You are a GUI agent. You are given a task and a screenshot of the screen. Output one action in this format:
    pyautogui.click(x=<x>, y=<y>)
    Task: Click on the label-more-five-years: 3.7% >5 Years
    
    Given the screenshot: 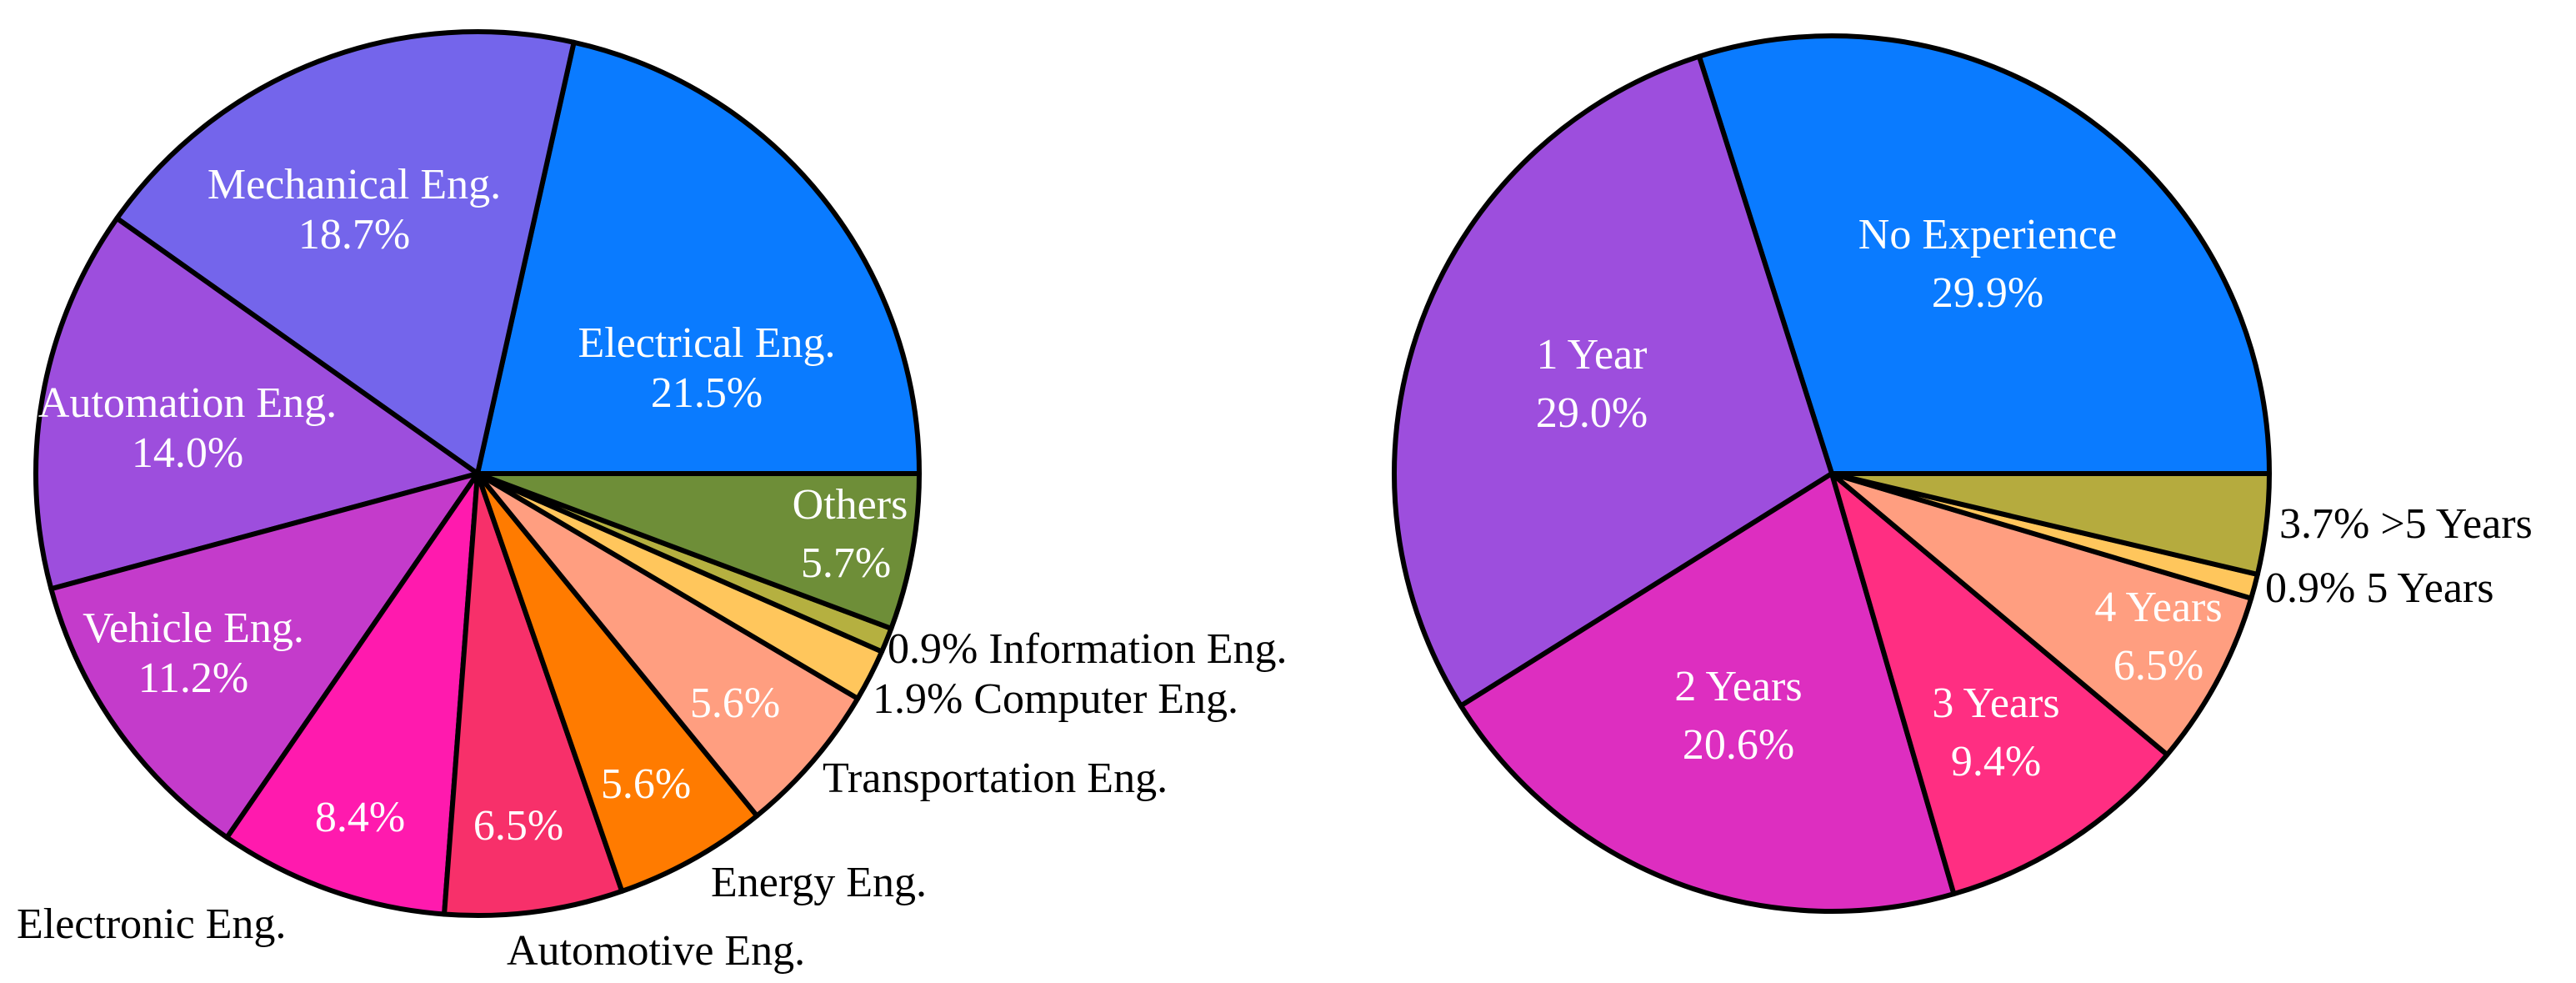 What is the action you would take?
    pyautogui.click(x=2406, y=524)
    